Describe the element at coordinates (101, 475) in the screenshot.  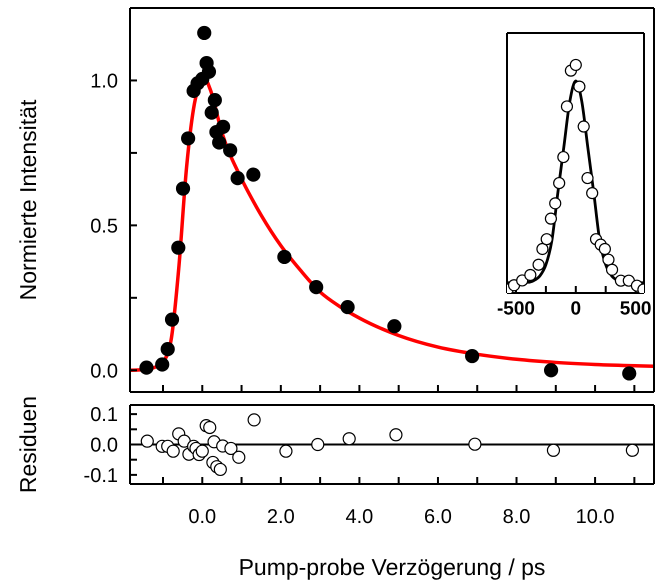
I see `y-tick-label: -0.1` at that location.